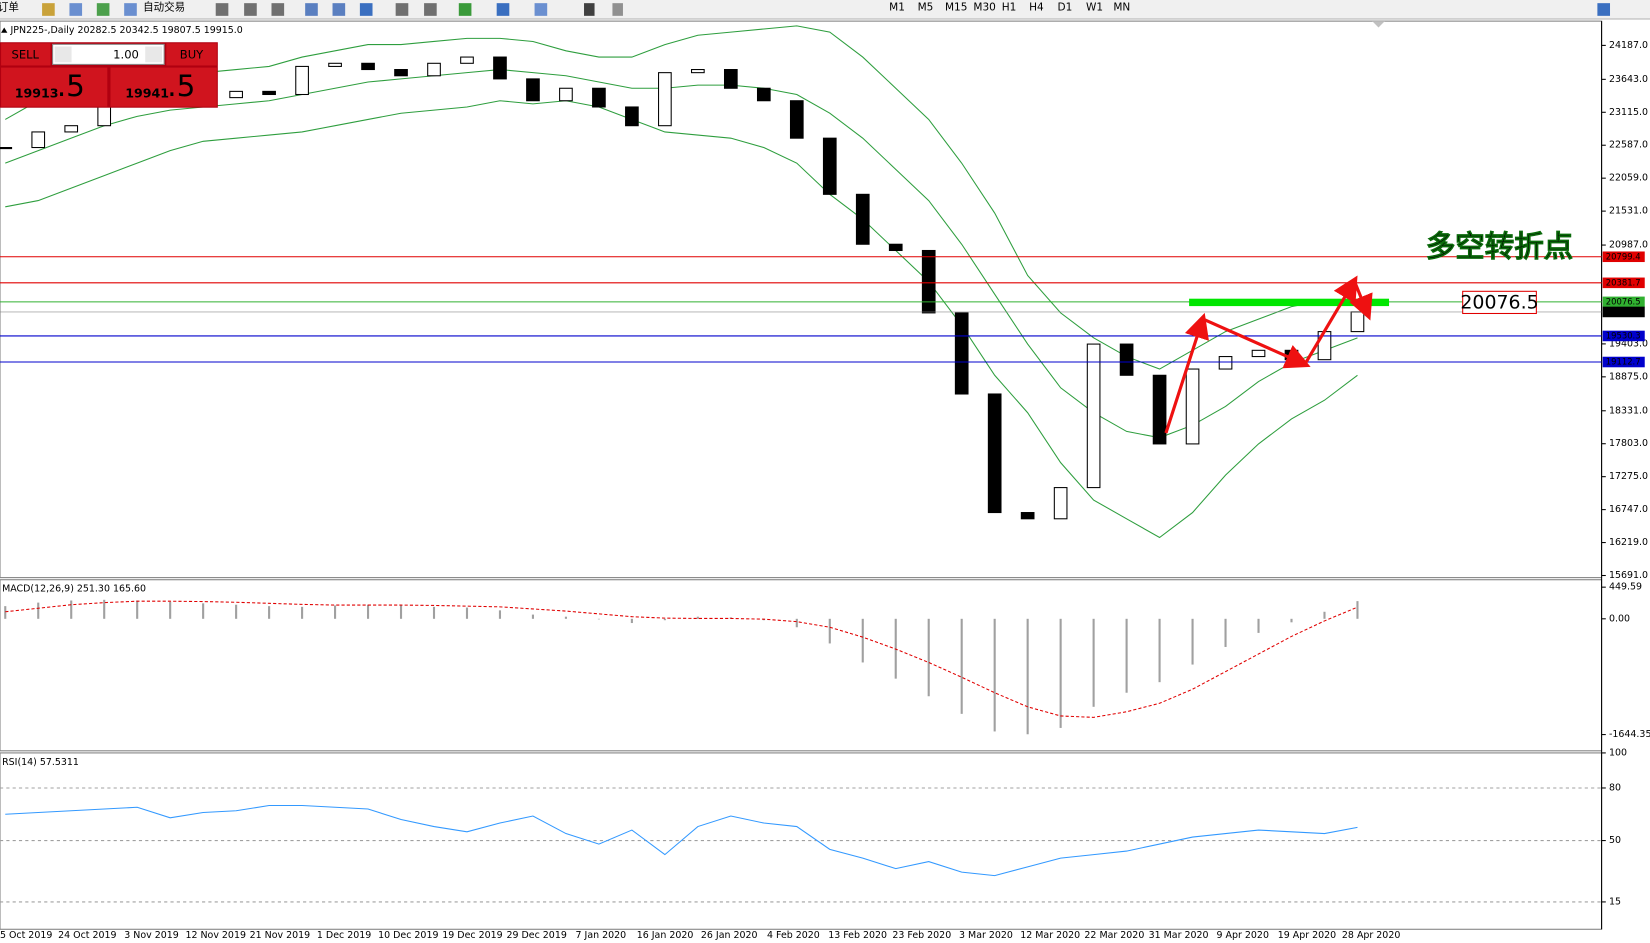  Describe the element at coordinates (536, 935) in the screenshot. I see `x-tick-label: 29 Dec 2019` at that location.